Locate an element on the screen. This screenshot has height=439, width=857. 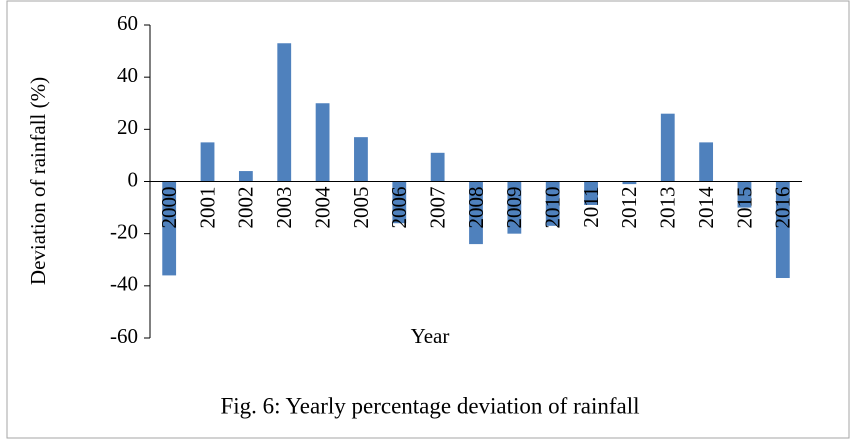
x-tick-label: 2016 is located at coordinates (783, 208).